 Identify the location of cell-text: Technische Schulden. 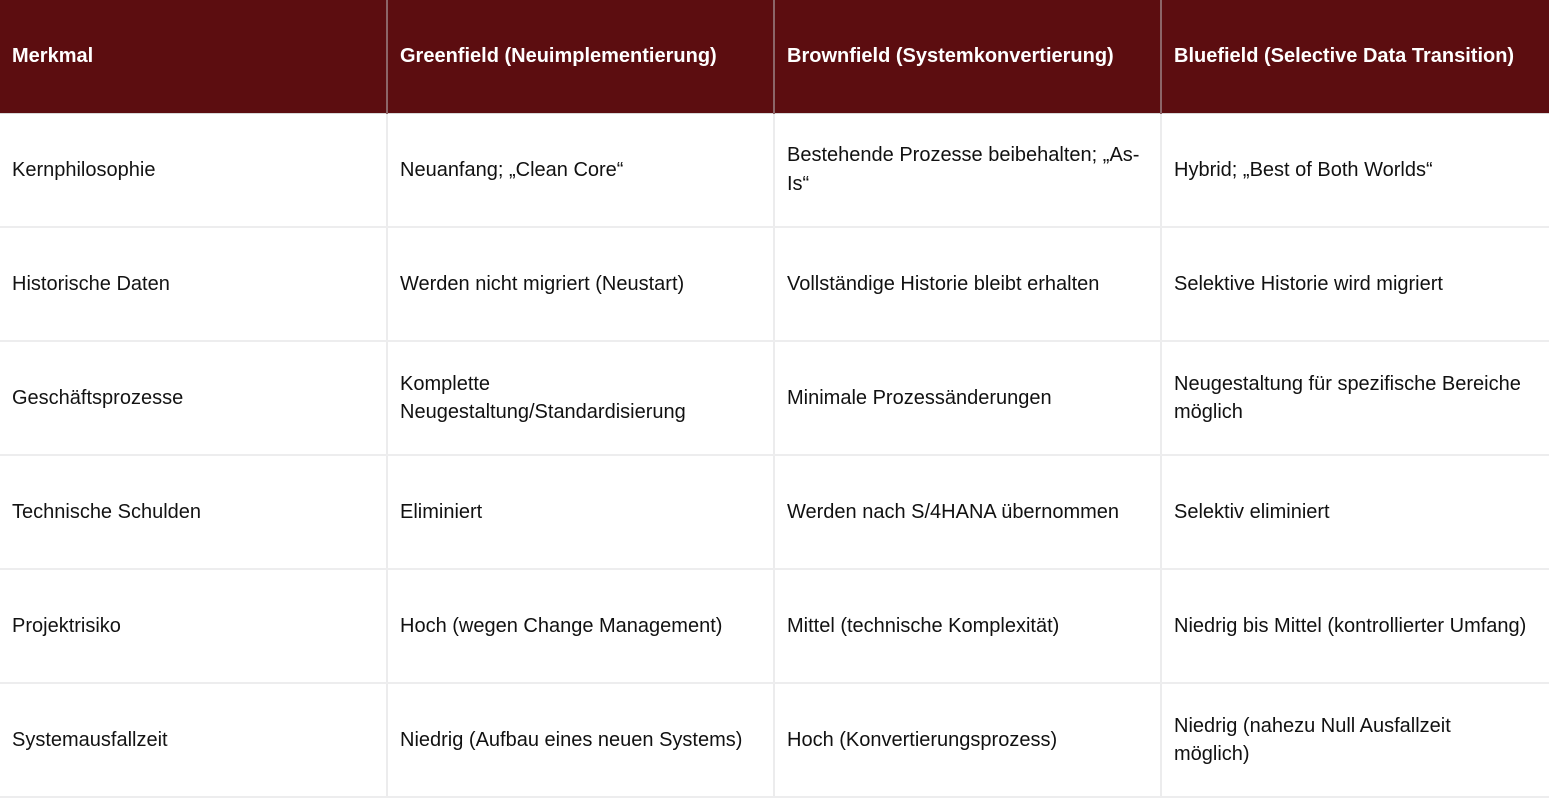
(107, 511).